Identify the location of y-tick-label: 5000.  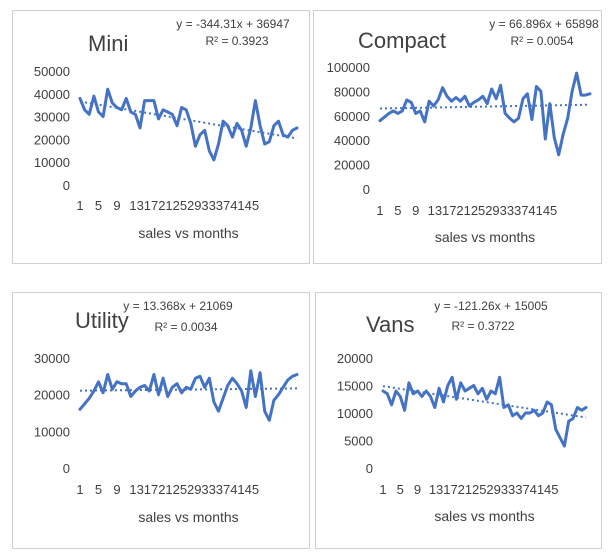
(358, 441).